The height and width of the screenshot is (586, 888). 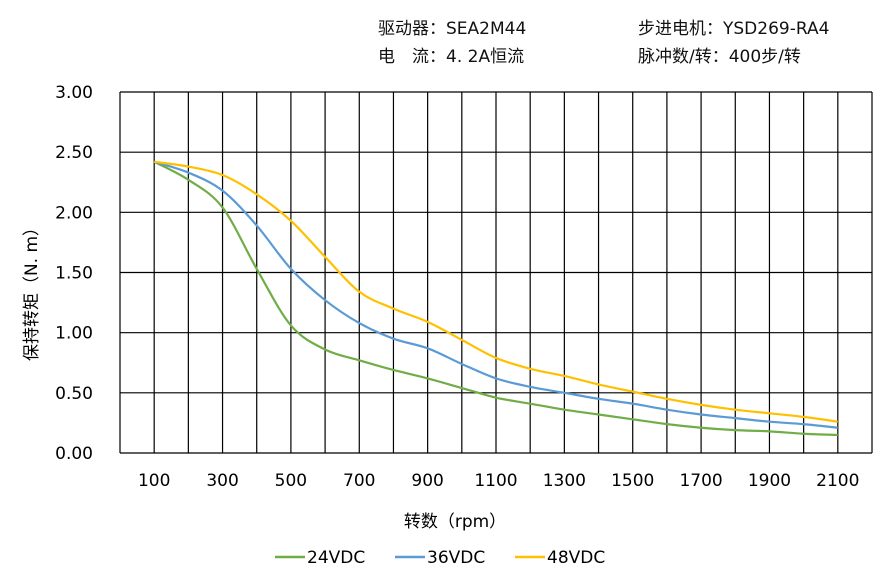 What do you see at coordinates (32, 290) in the screenshot?
I see `y-axis-label: 保持转矩（N. m）` at bounding box center [32, 290].